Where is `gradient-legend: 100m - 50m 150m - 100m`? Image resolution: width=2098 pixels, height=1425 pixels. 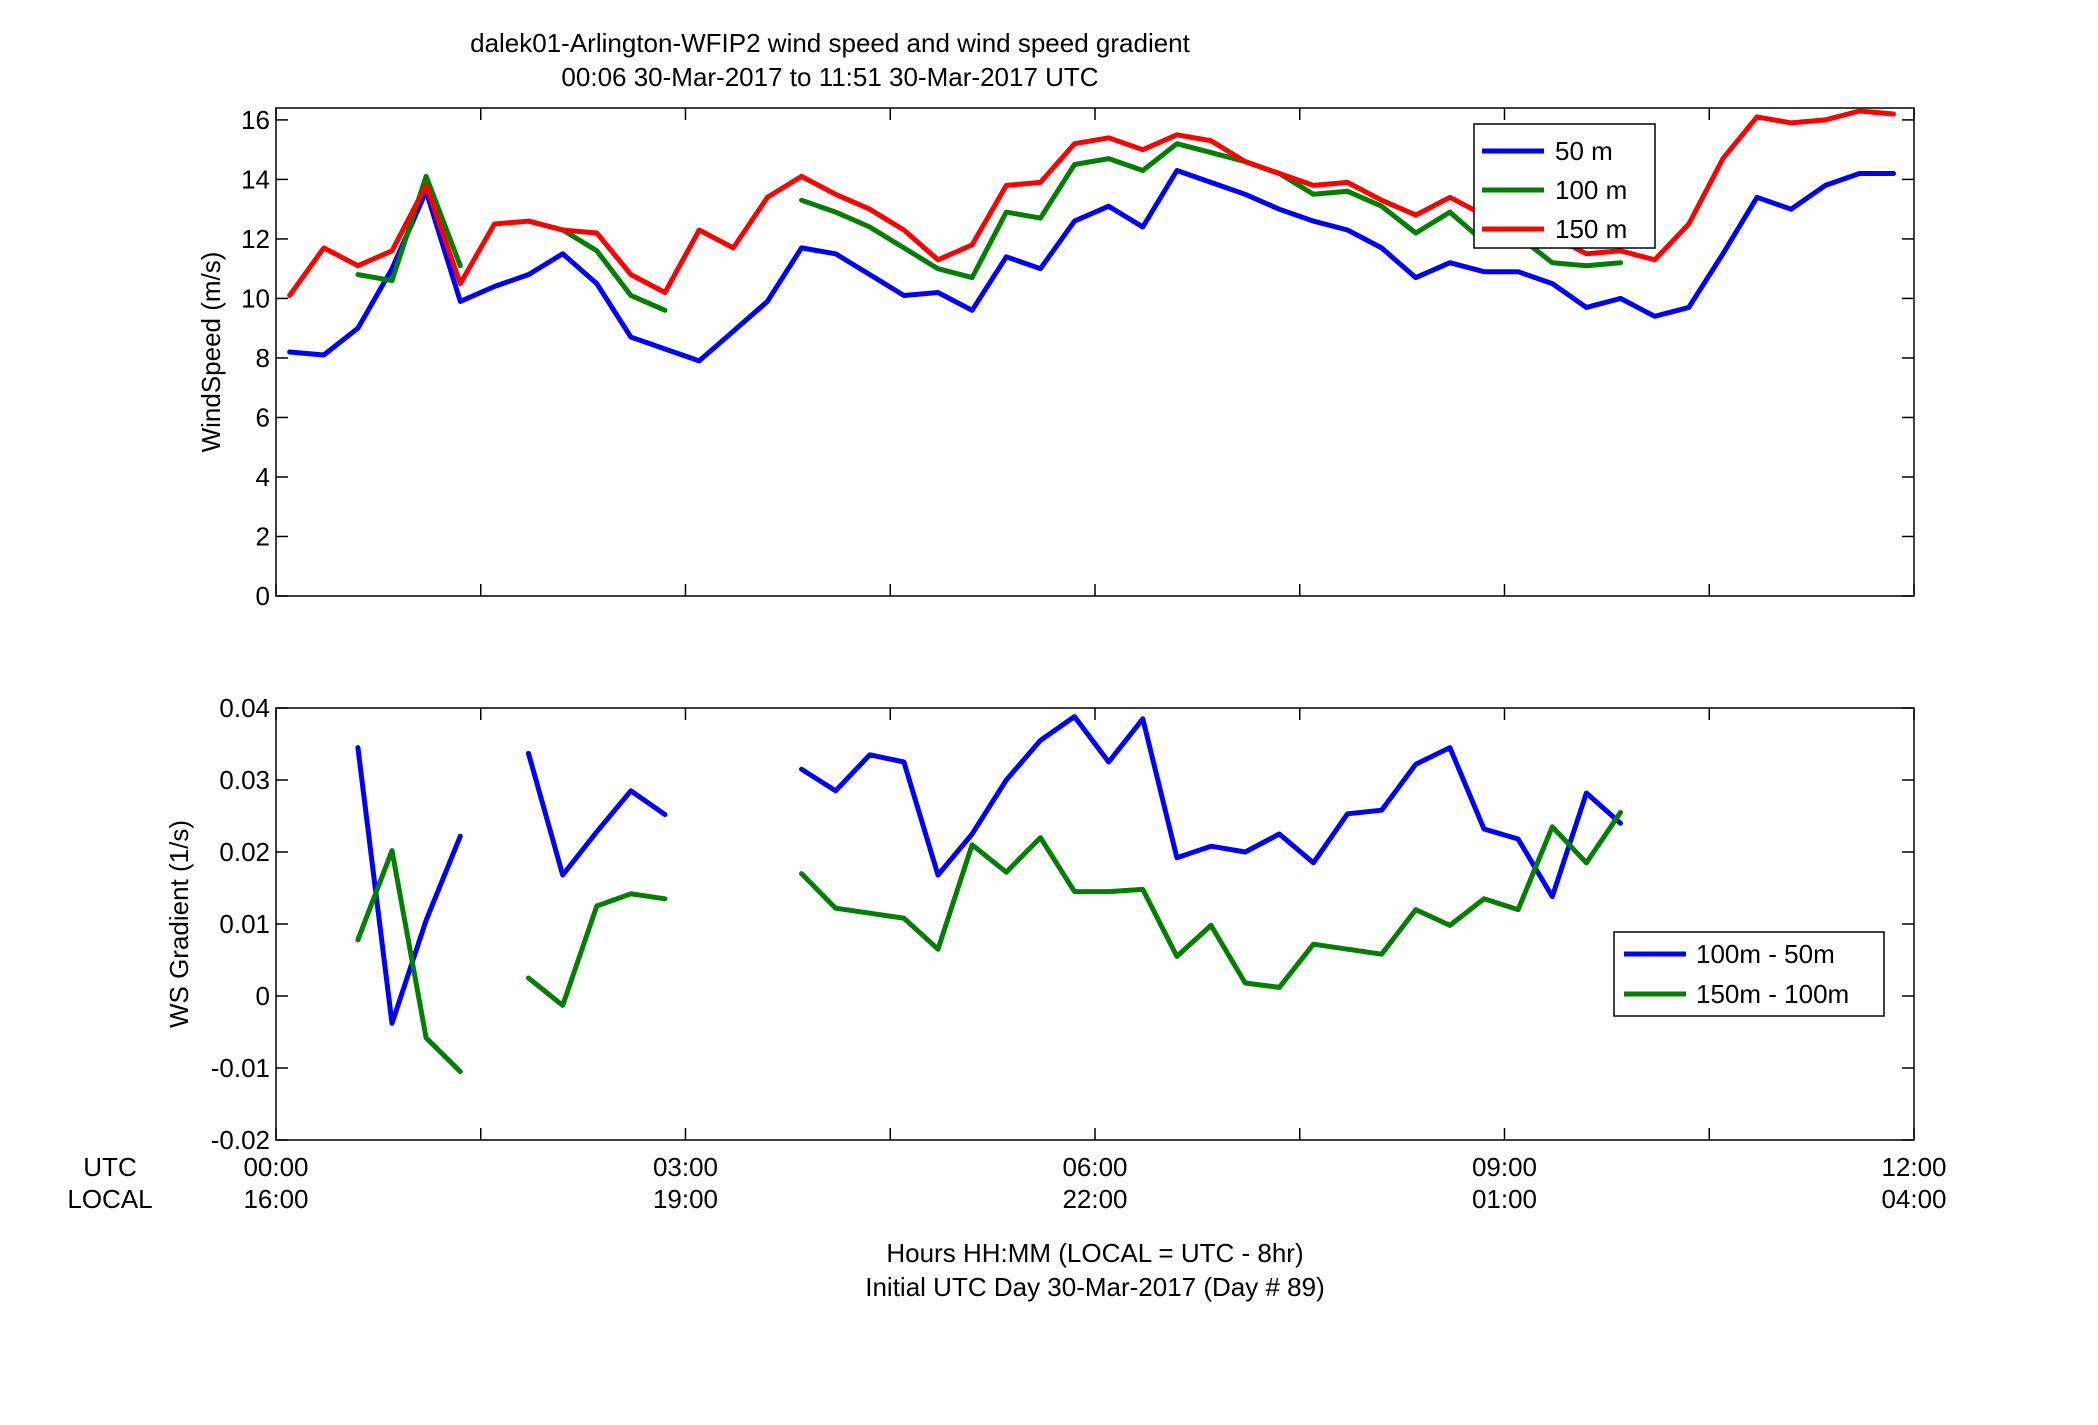
gradient-legend: 100m - 50m 150m - 100m is located at coordinates (1749, 974).